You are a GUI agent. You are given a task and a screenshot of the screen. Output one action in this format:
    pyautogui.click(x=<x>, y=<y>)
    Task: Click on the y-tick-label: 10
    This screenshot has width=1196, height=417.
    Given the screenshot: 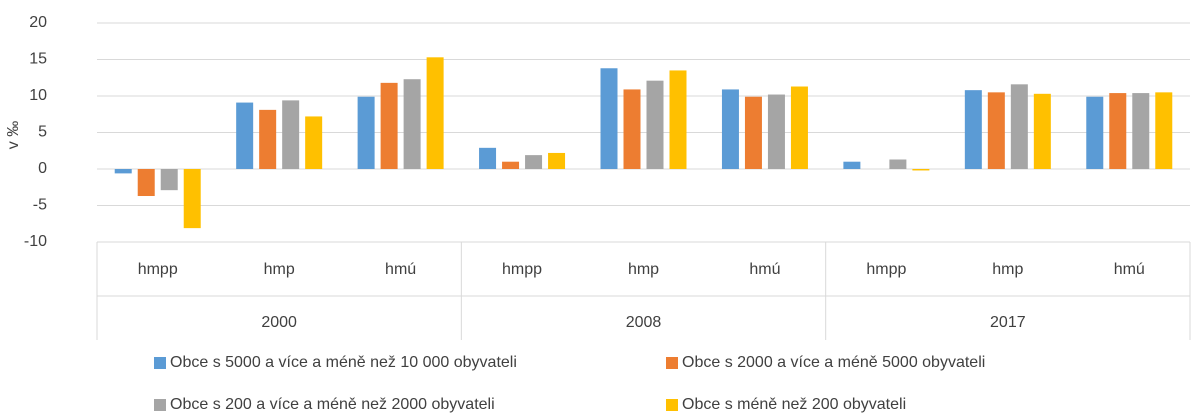 What is the action you would take?
    pyautogui.click(x=38, y=95)
    